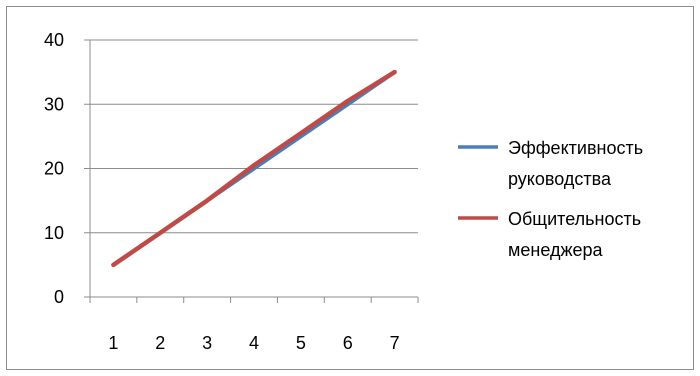  I want to click on y-tick-label: 0, so click(59, 297).